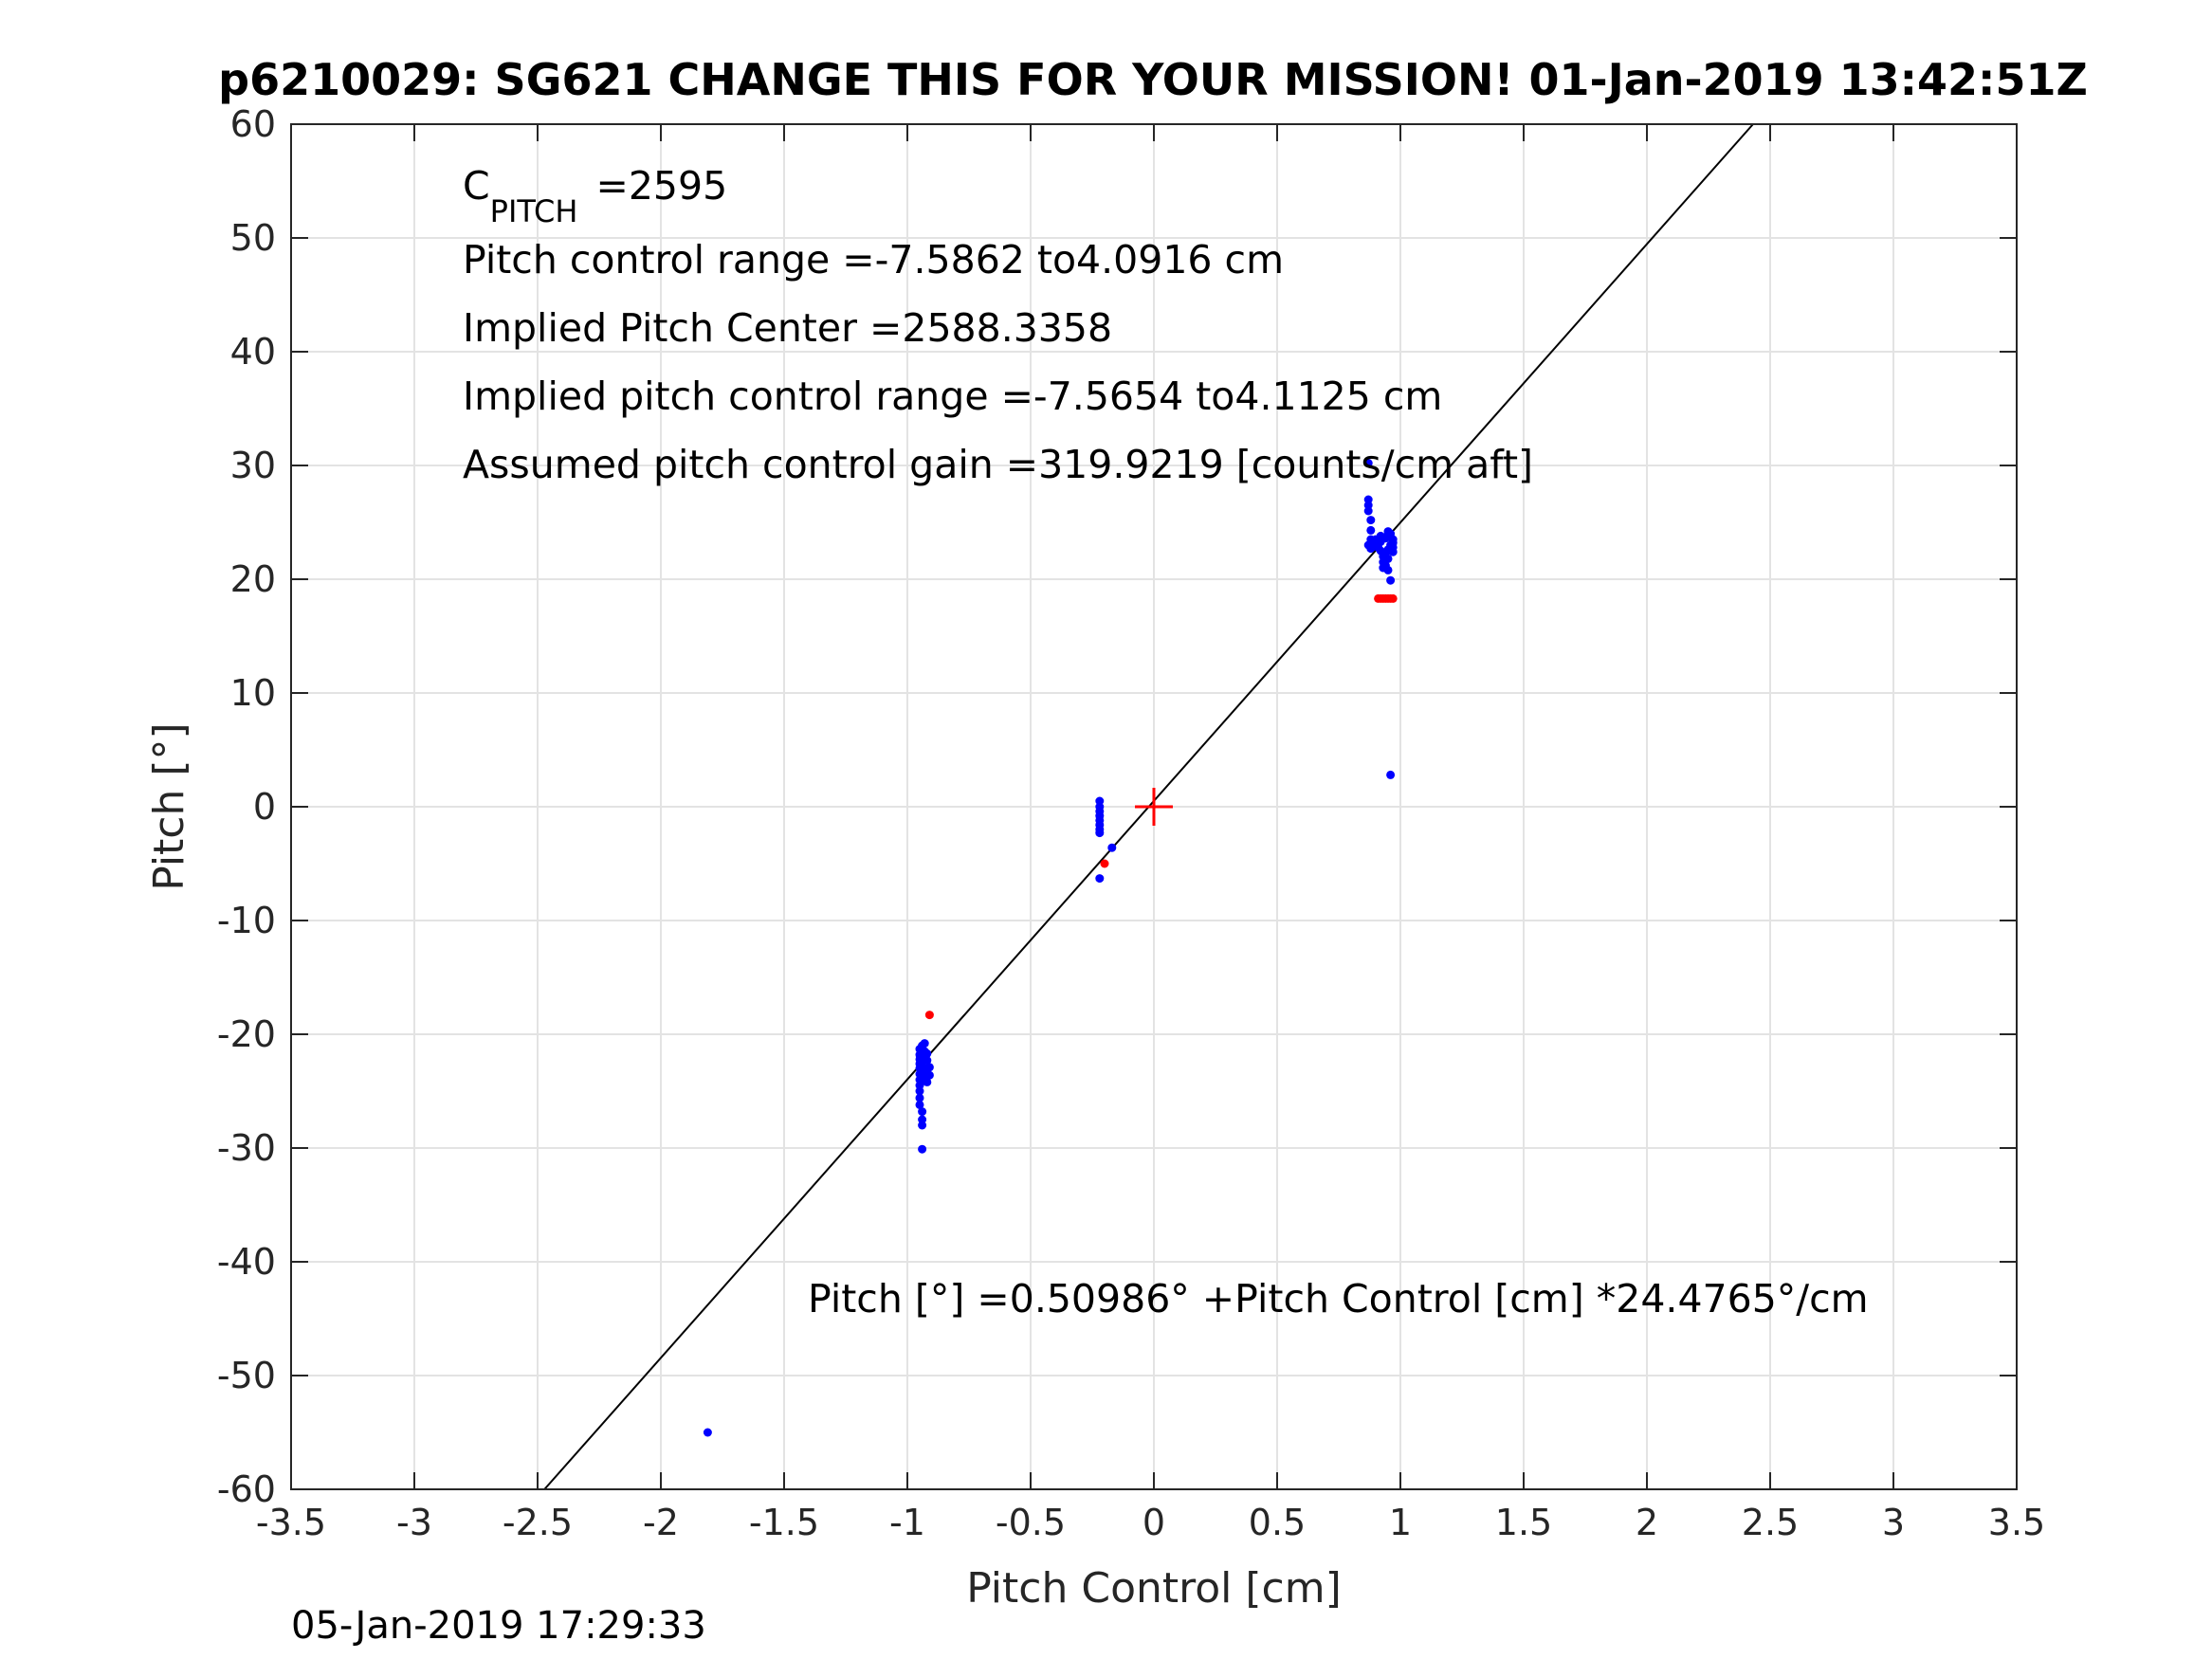 This screenshot has width=2212, height=1659. Describe the element at coordinates (655, 186) in the screenshot. I see `c-pitch-value: =2595` at that location.